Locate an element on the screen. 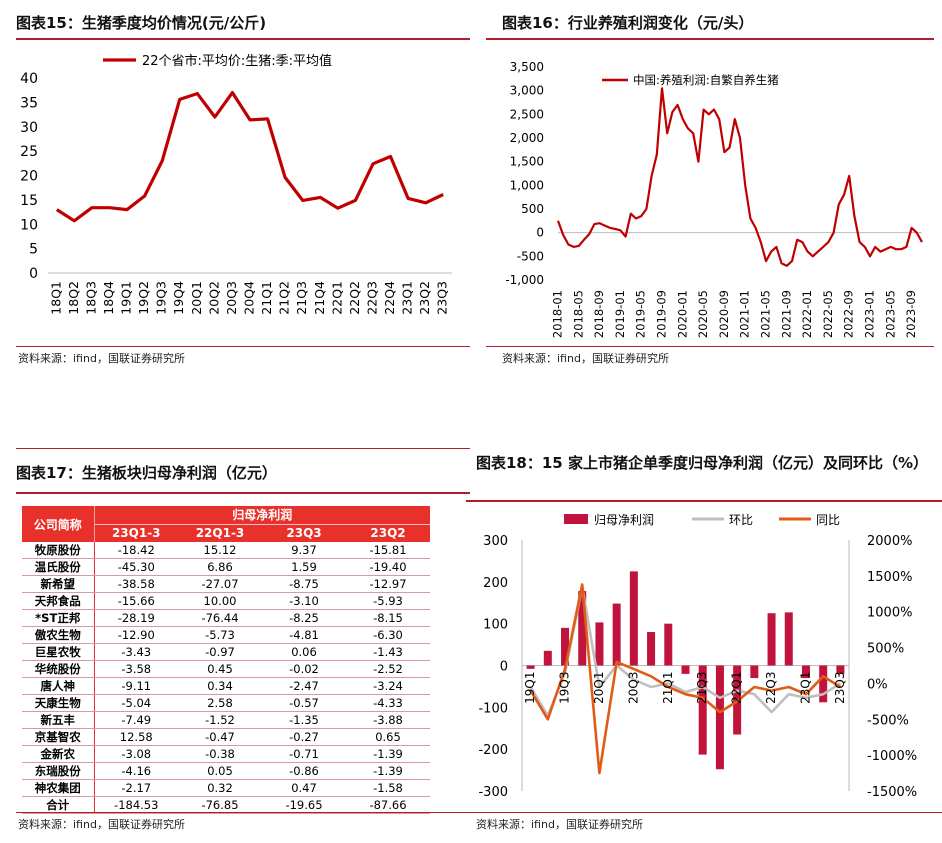 The image size is (942, 843). value-cell: -8.75 is located at coordinates (304, 584).